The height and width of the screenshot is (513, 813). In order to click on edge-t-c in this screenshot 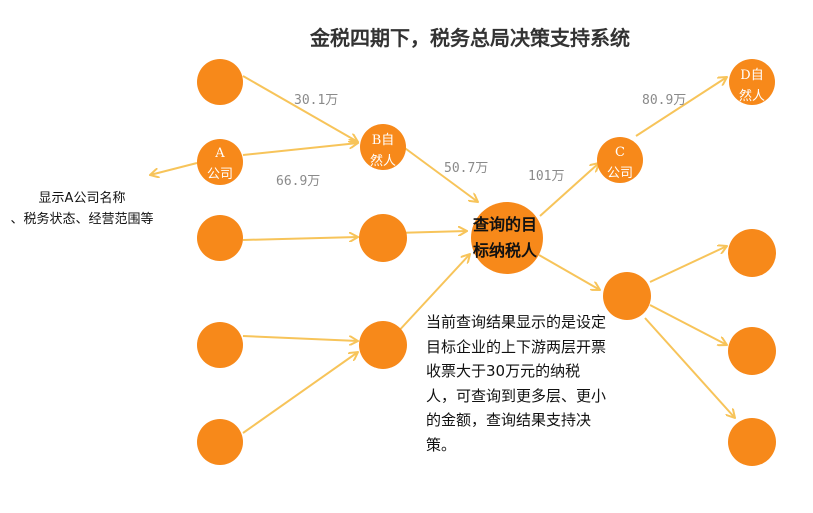, I will do `click(569, 190)`.